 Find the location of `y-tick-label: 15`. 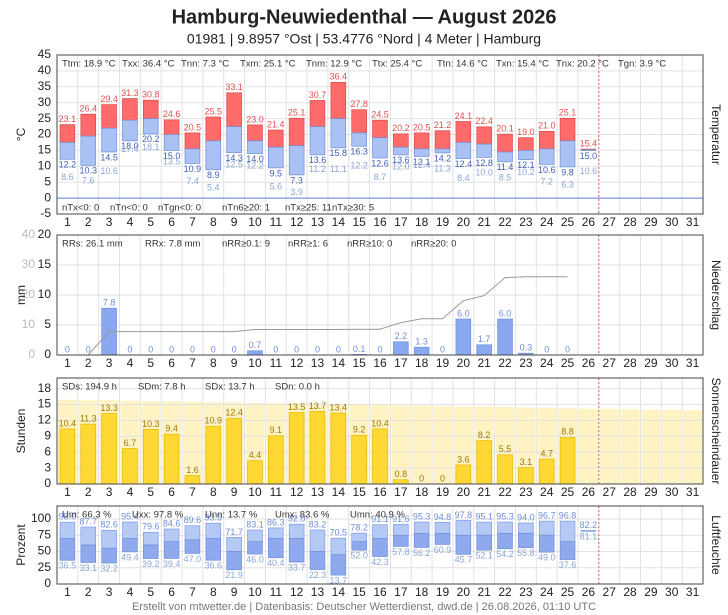

y-tick-label: 15 is located at coordinates (45, 264).